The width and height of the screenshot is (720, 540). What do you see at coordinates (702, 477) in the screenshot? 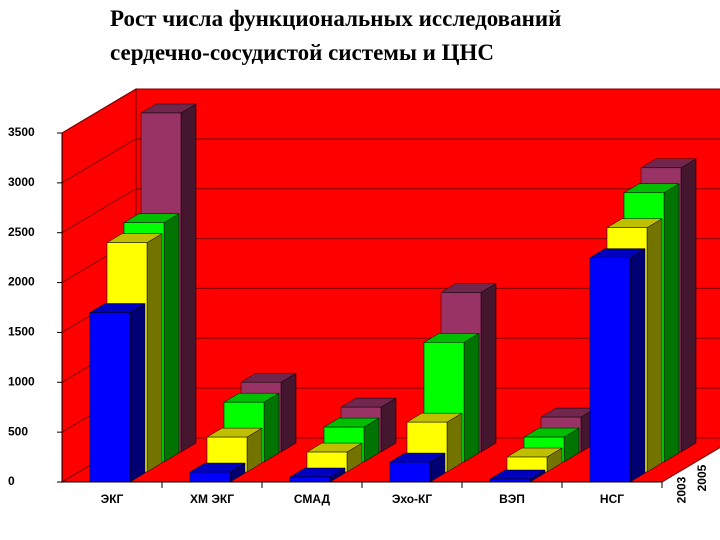
I see `depth-label: 2005` at bounding box center [702, 477].